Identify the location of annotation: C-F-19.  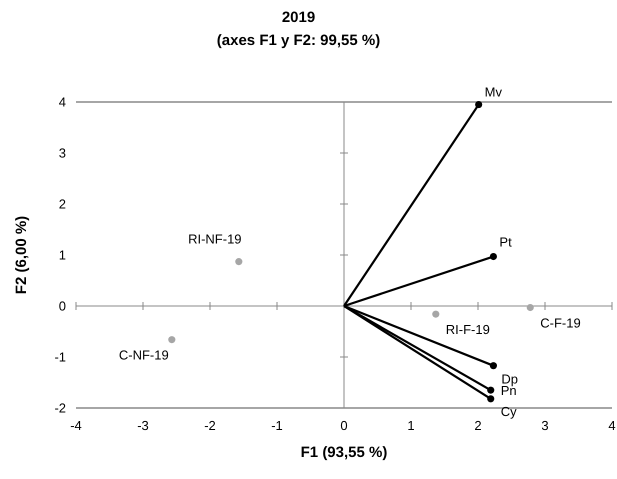
(560, 323).